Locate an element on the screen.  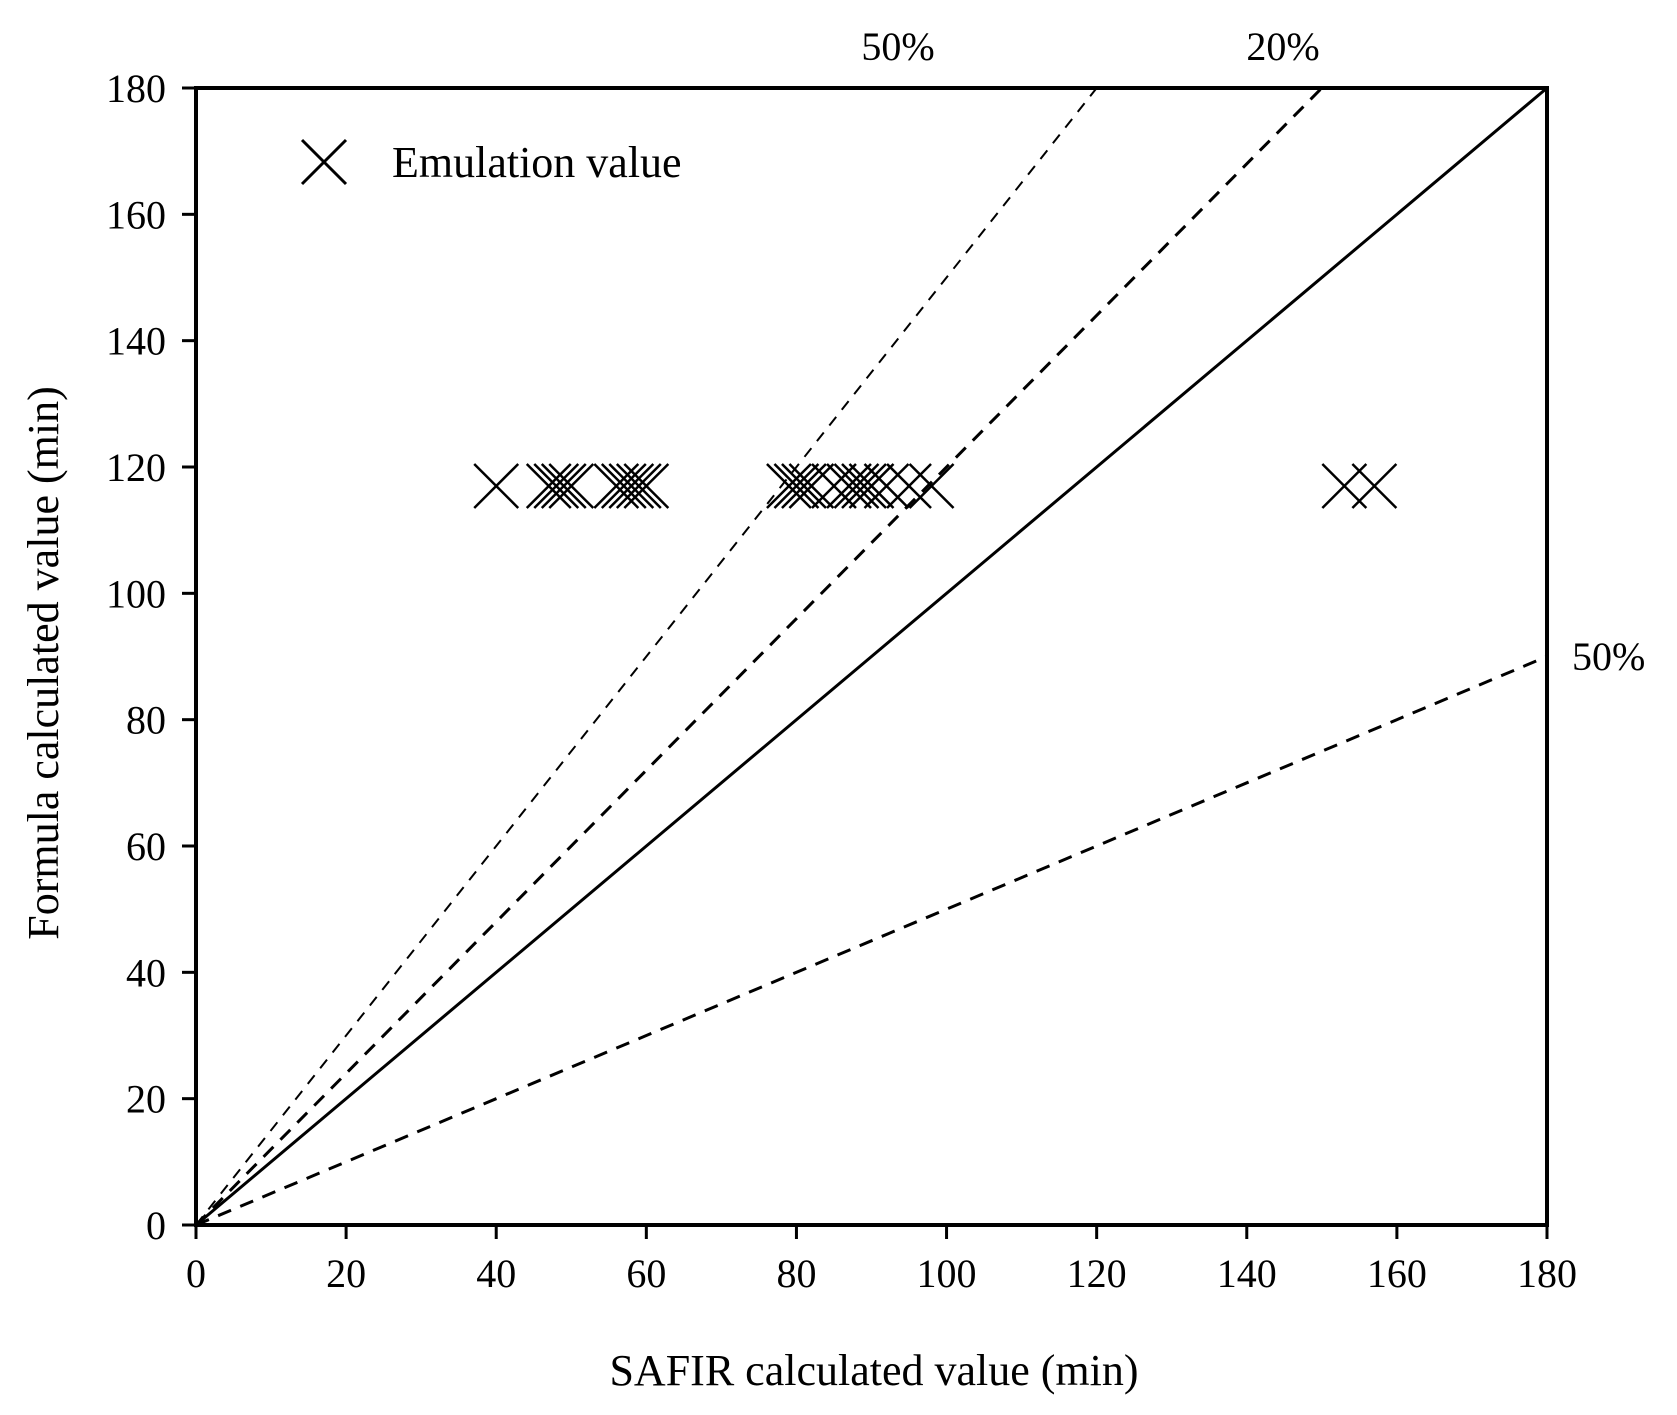
legend-label: Emulation value is located at coordinates (537, 162).